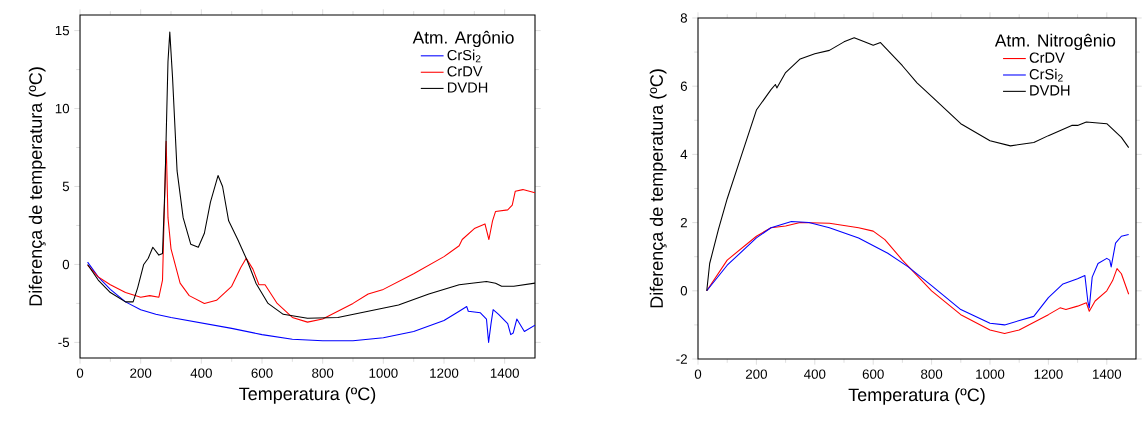 Image resolution: width=1147 pixels, height=421 pixels. I want to click on y-tick-label: 15, so click(62, 30).